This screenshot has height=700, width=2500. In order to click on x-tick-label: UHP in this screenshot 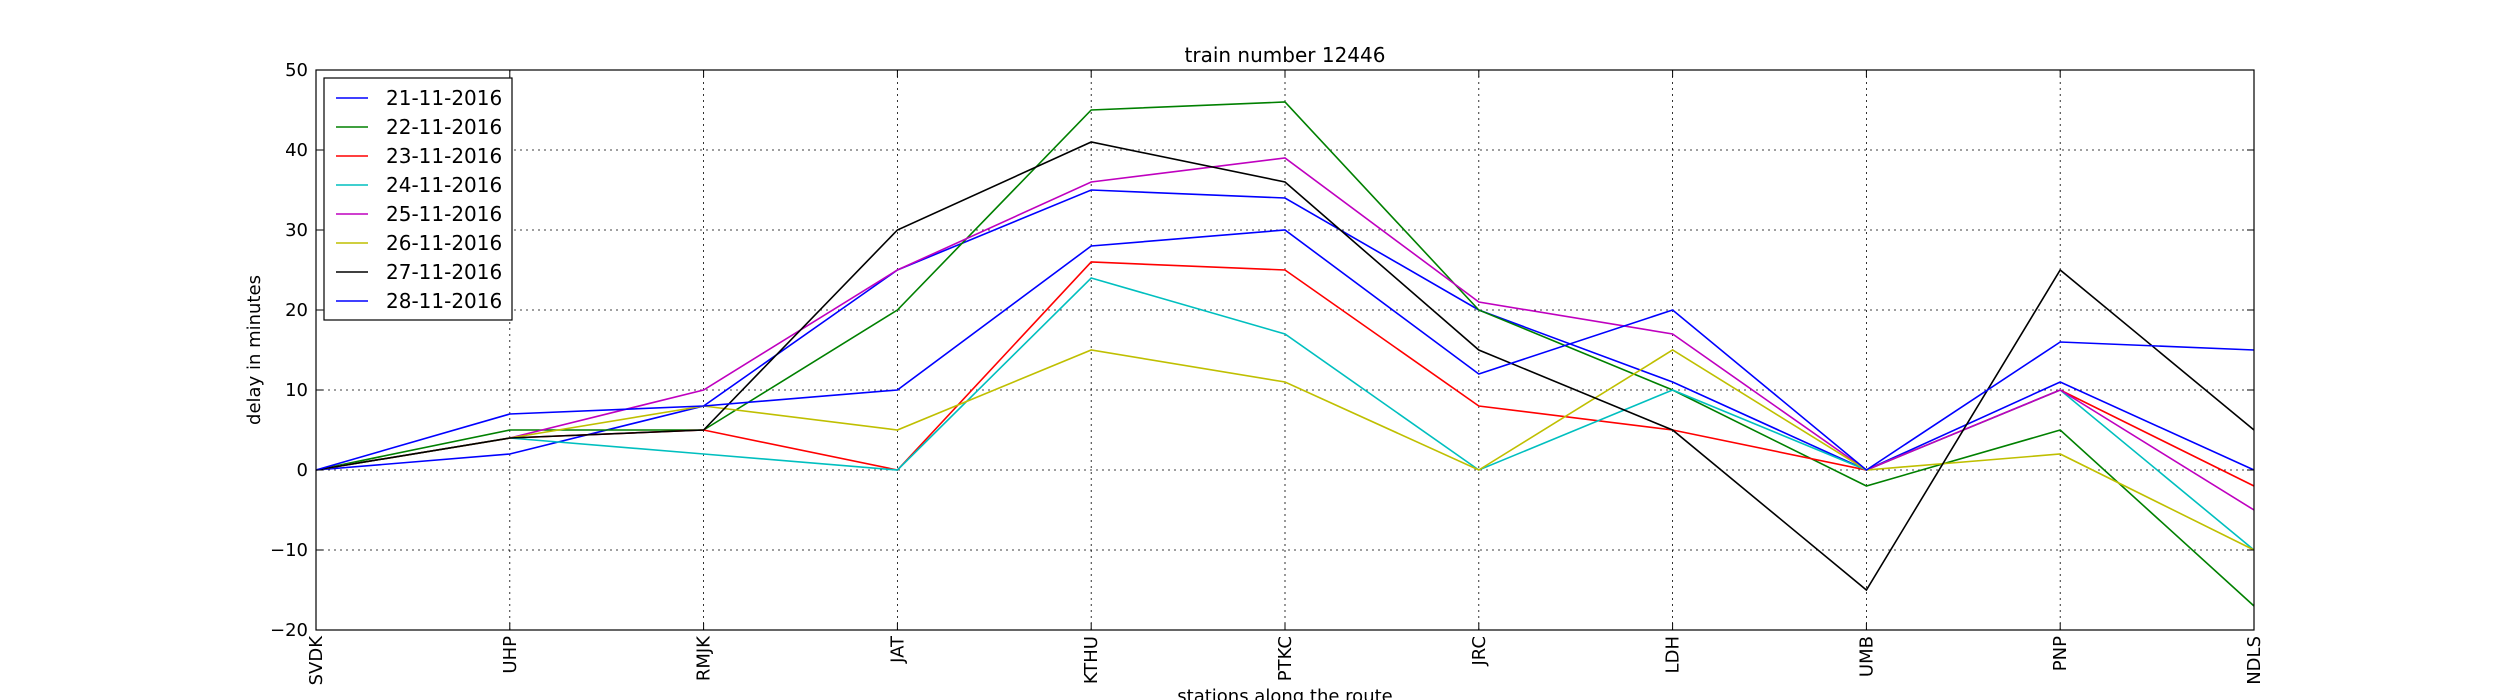, I will do `click(510, 655)`.